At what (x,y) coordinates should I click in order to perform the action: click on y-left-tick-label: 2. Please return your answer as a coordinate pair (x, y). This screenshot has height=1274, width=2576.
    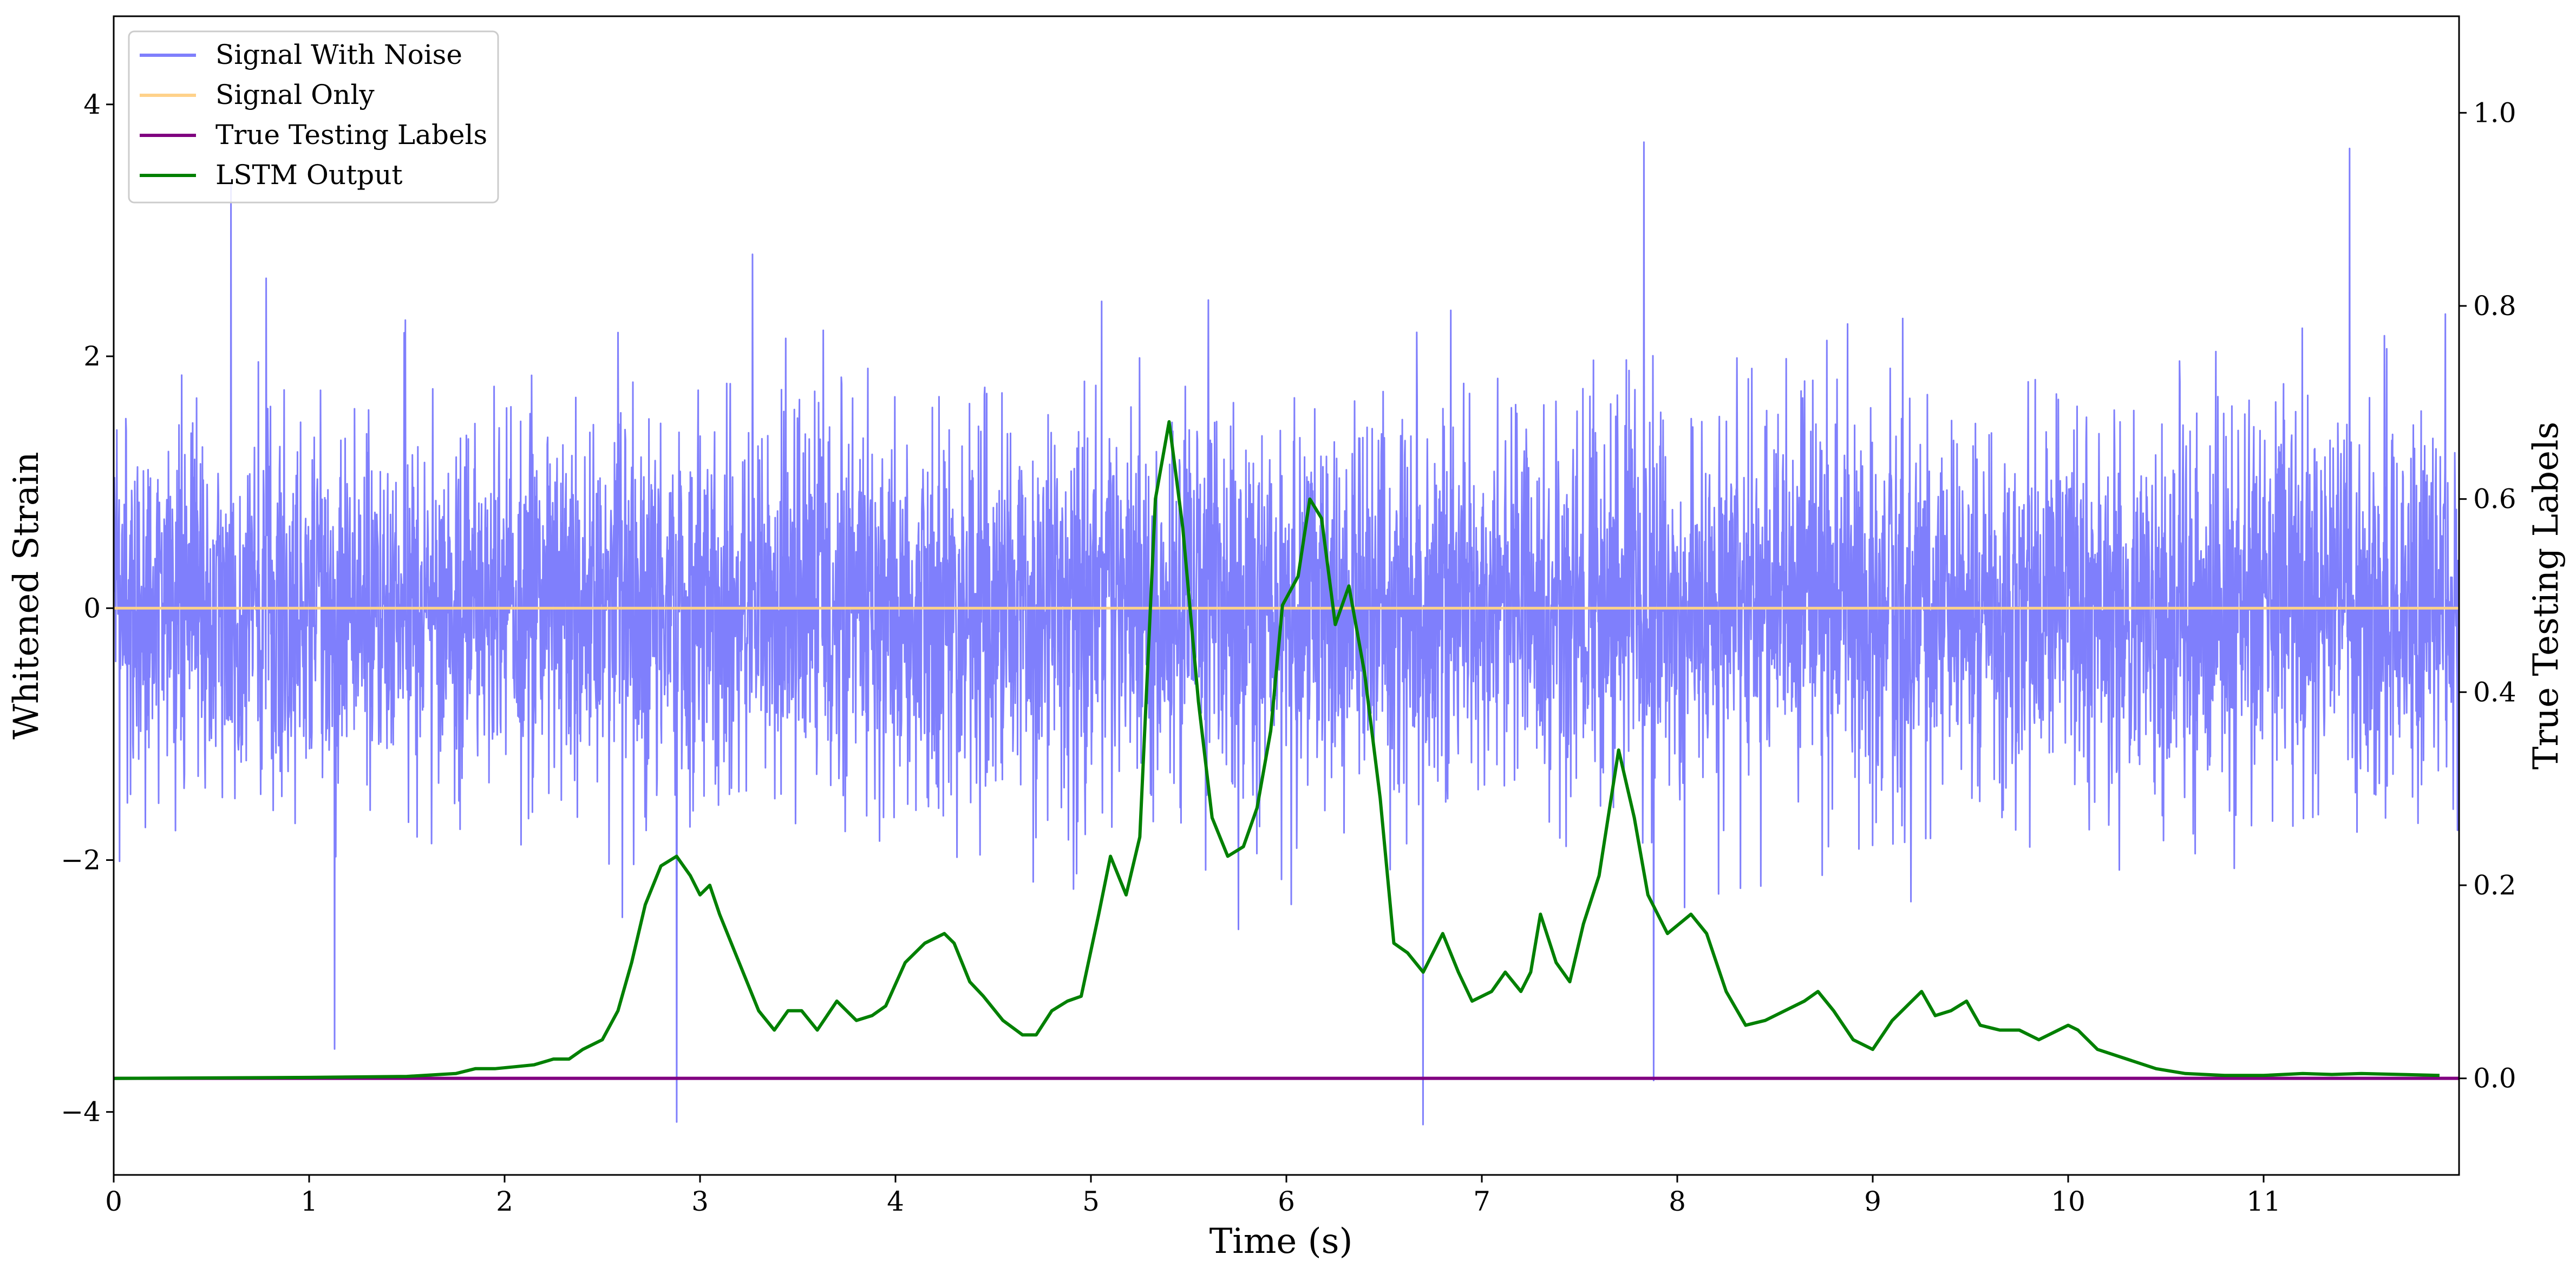
    Looking at the image, I should click on (92, 356).